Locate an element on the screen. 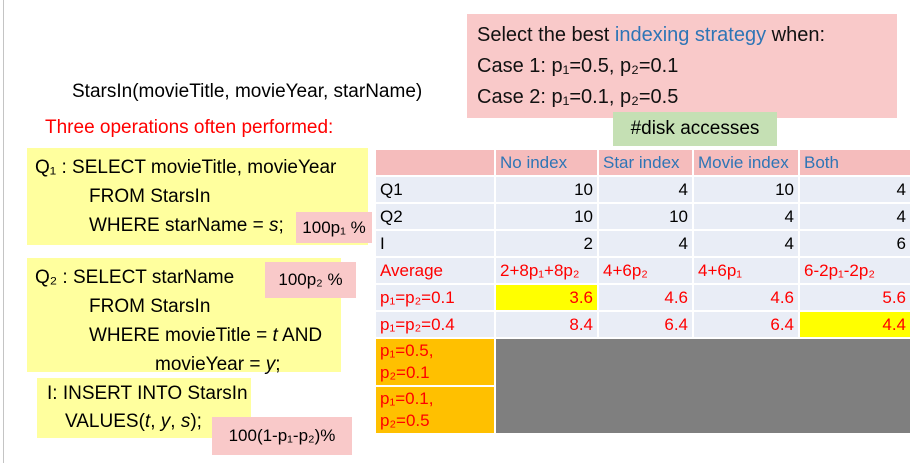 The image size is (914, 463). insert-box: I: INSERT INTO StarsIn VALUES(t, y, s); is located at coordinates (144, 408).